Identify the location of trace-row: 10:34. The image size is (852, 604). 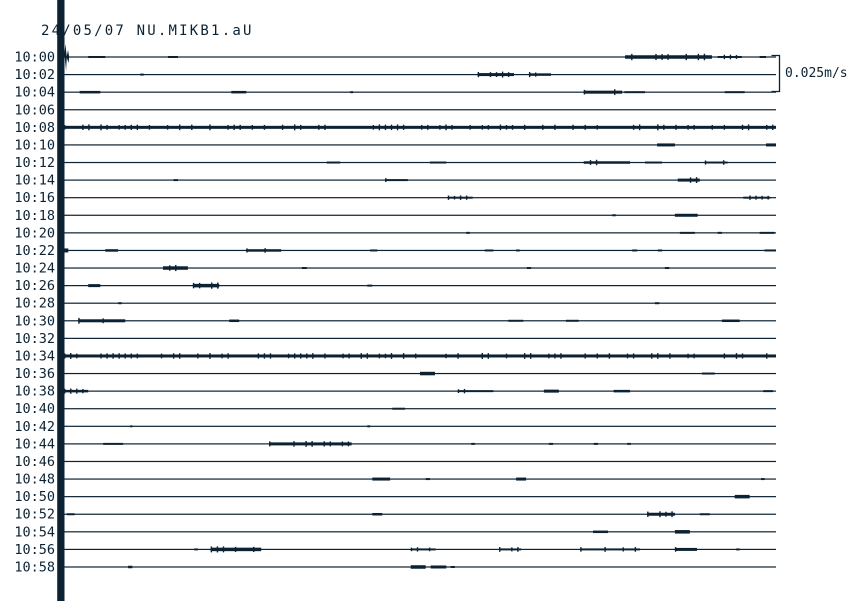
(395, 356).